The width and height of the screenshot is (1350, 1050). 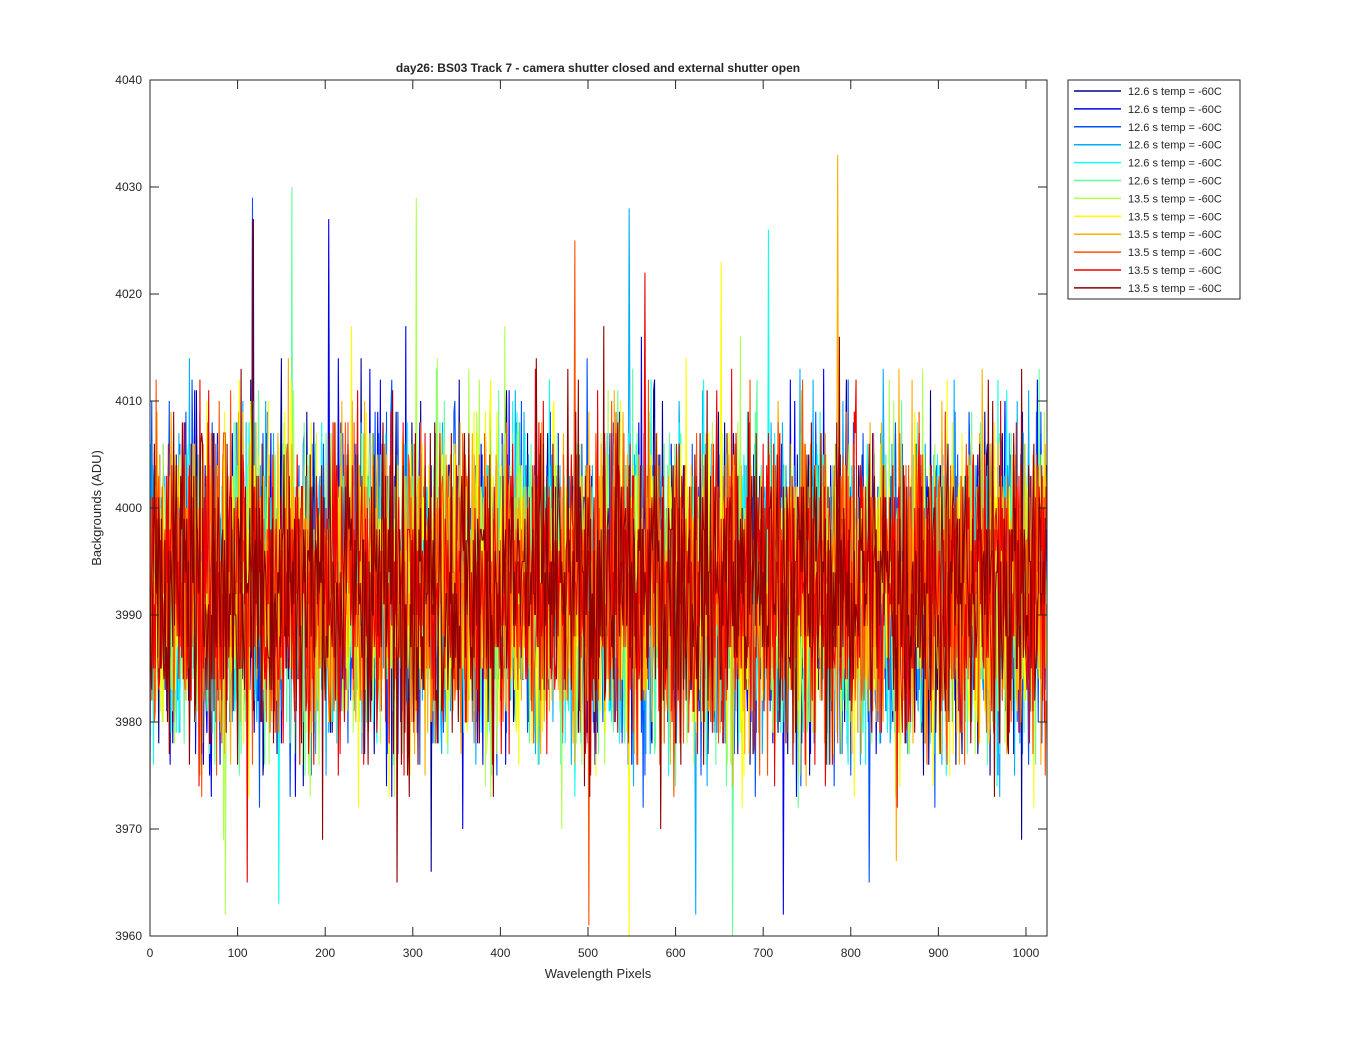 What do you see at coordinates (128, 829) in the screenshot?
I see `y-tick-label: 3970` at bounding box center [128, 829].